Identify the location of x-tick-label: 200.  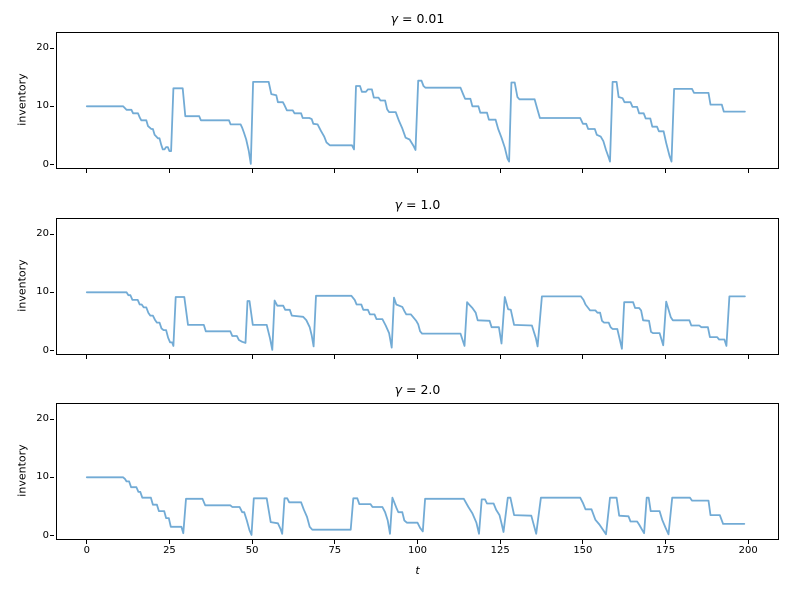
(748, 550).